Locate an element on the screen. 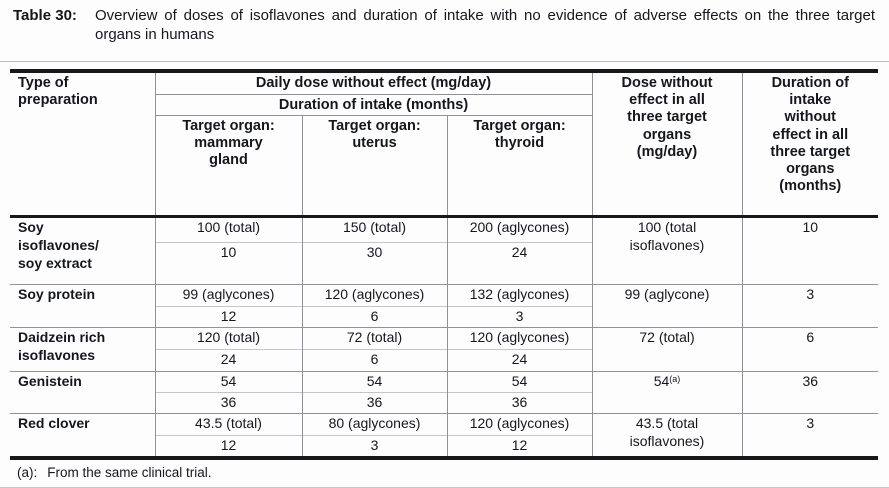 This screenshot has width=889, height=488. footnote-reference: (a) is located at coordinates (675, 378).